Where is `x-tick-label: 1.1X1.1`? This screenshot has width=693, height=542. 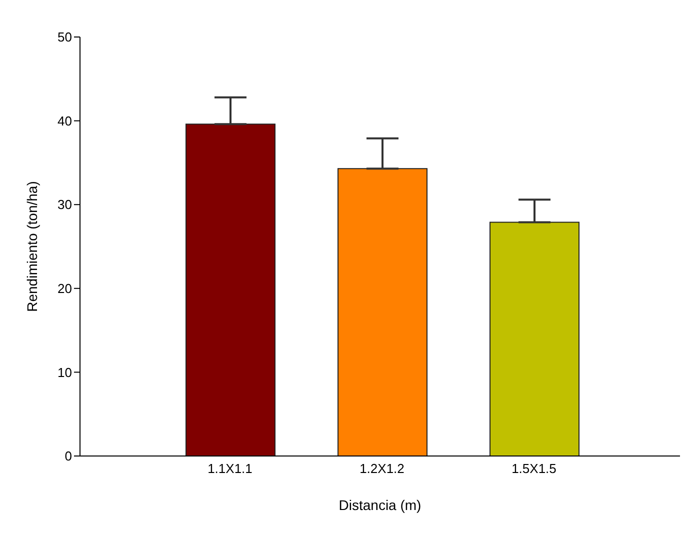
x-tick-label: 1.1X1.1 is located at coordinates (230, 468).